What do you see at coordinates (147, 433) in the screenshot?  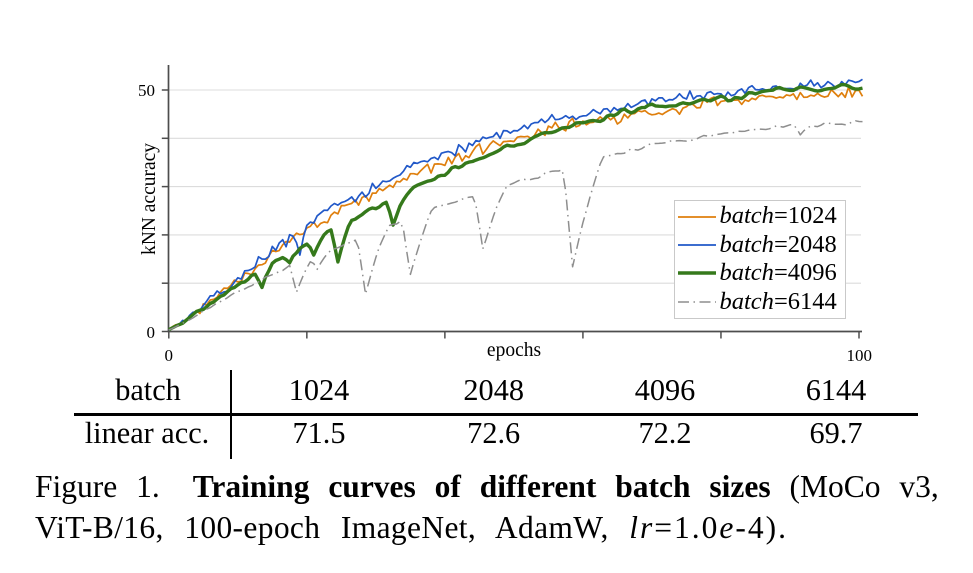 I see `table-row-linear-label: linear acc.` at bounding box center [147, 433].